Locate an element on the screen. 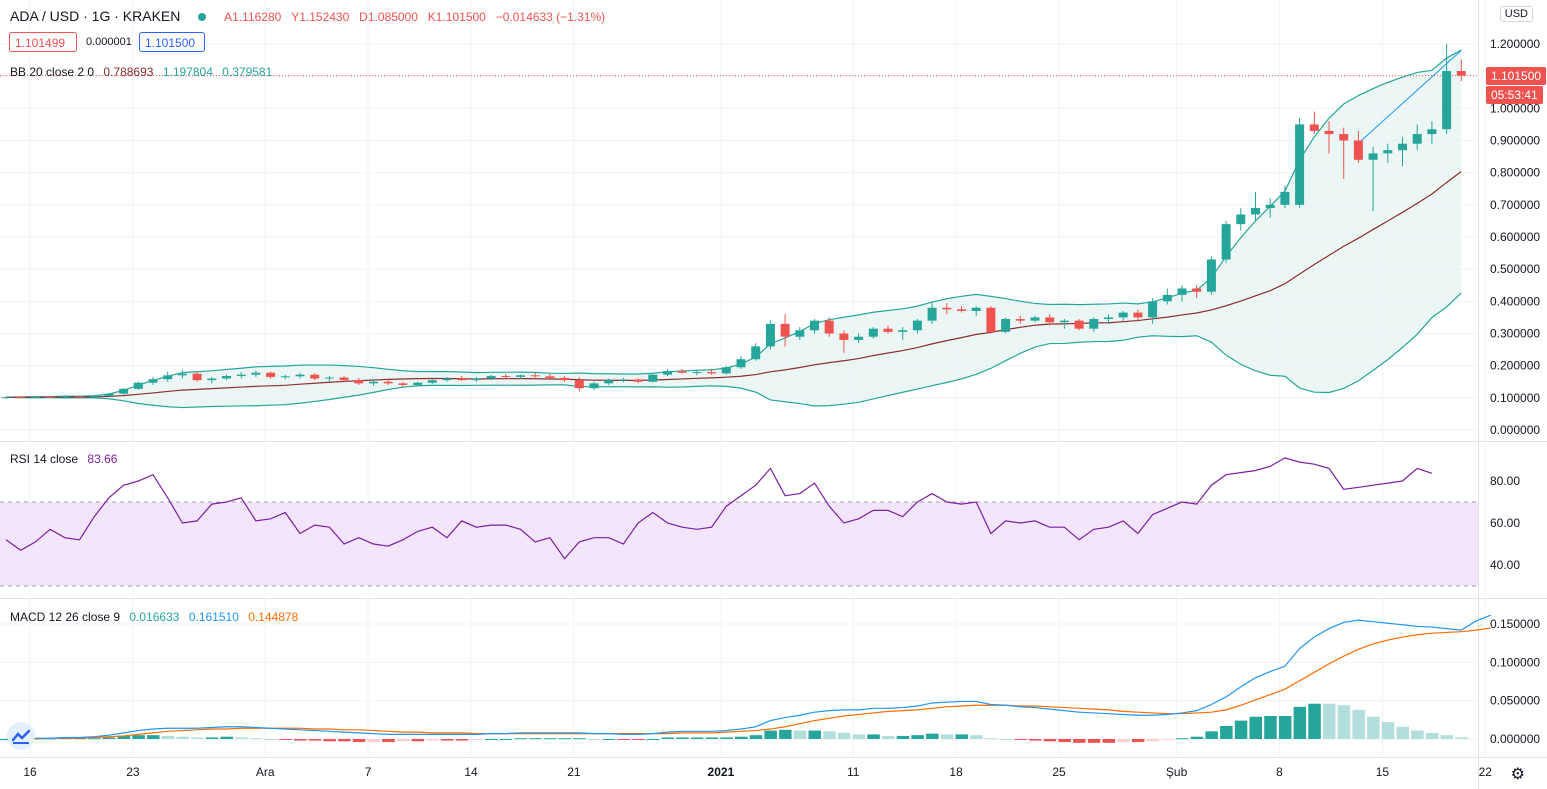 Image resolution: width=1547 pixels, height=789 pixels. ohlc-change: −0.014633 (−1.31%) is located at coordinates (550, 17).